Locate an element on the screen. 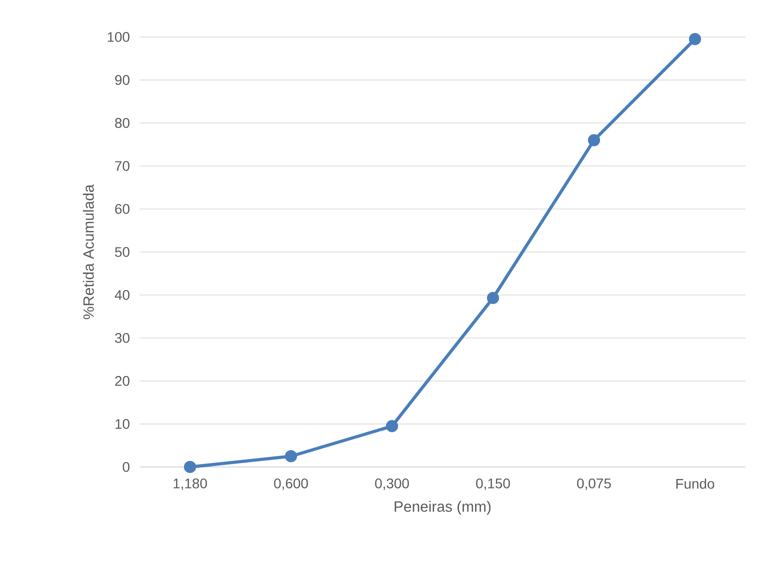 The width and height of the screenshot is (764, 578). y-tick-label: 40 is located at coordinates (122, 295).